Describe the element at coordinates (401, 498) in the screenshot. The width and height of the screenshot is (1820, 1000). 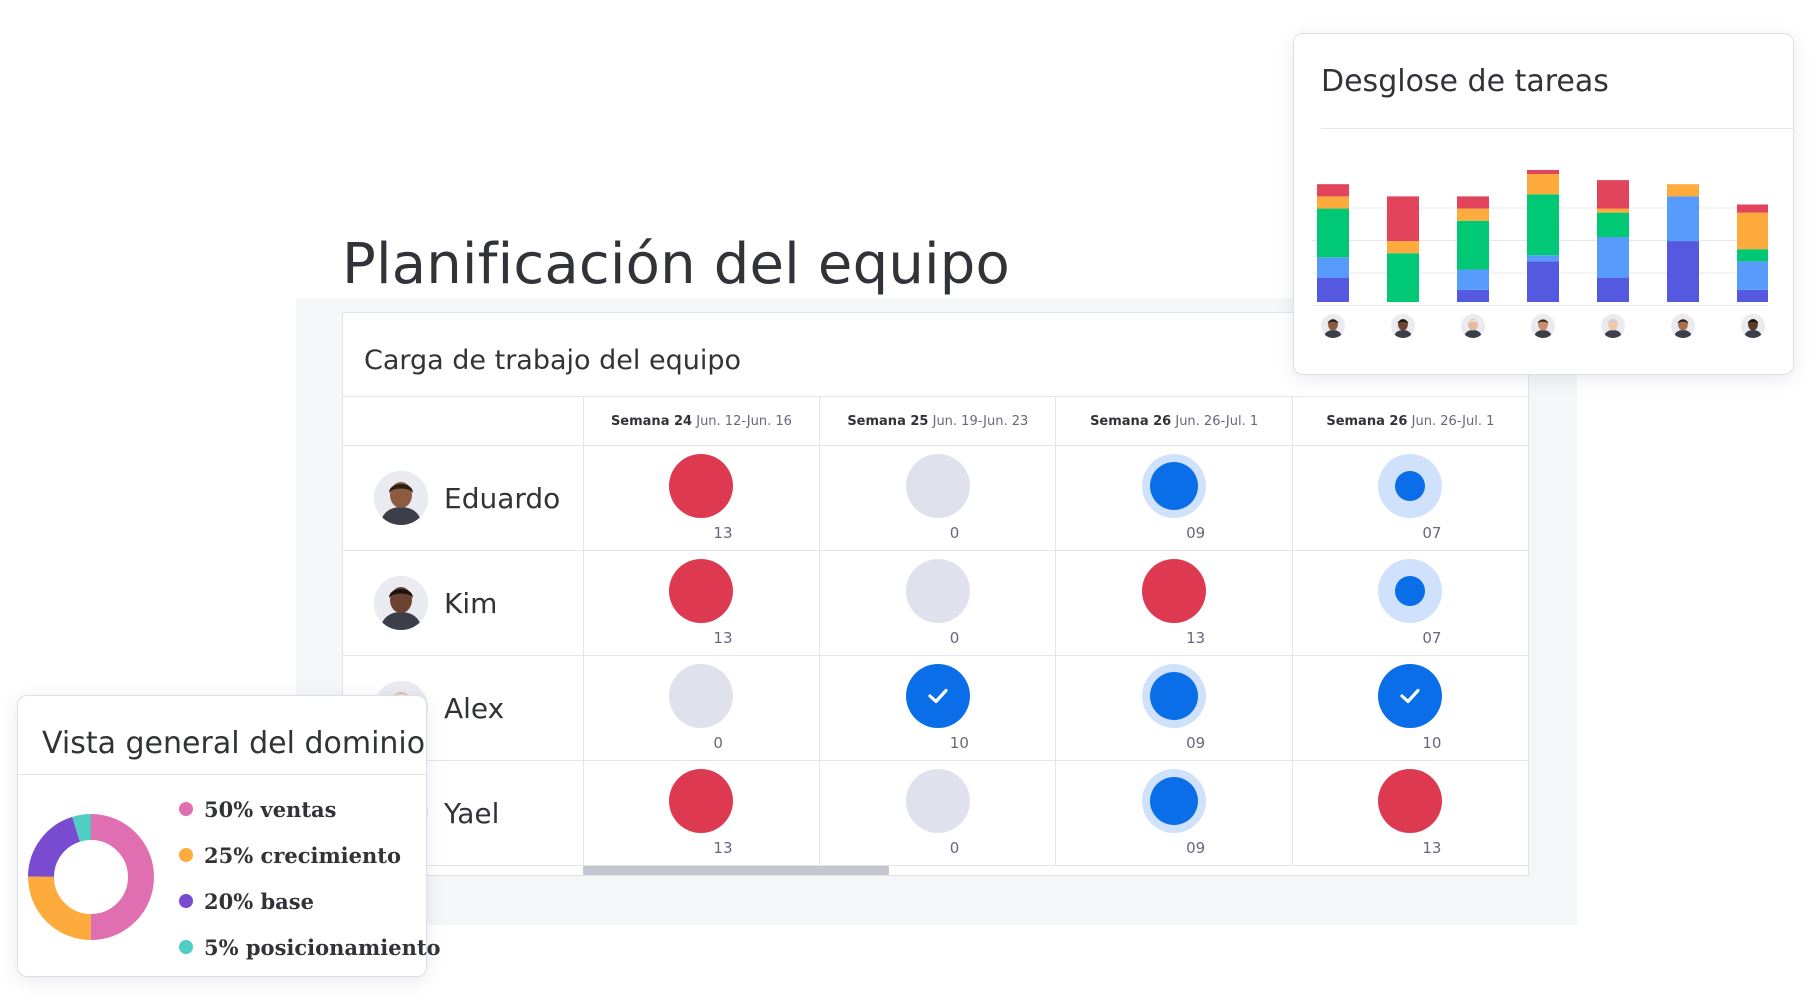
I see `avatar` at that location.